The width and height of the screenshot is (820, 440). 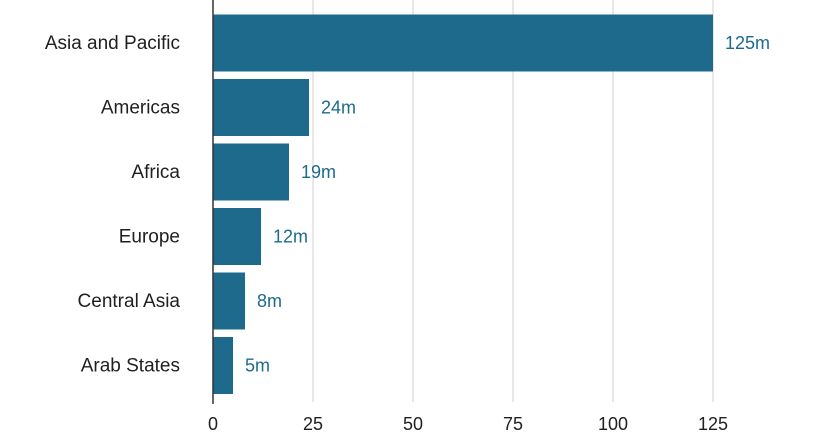 What do you see at coordinates (149, 237) in the screenshot?
I see `category-label: Europe` at bounding box center [149, 237].